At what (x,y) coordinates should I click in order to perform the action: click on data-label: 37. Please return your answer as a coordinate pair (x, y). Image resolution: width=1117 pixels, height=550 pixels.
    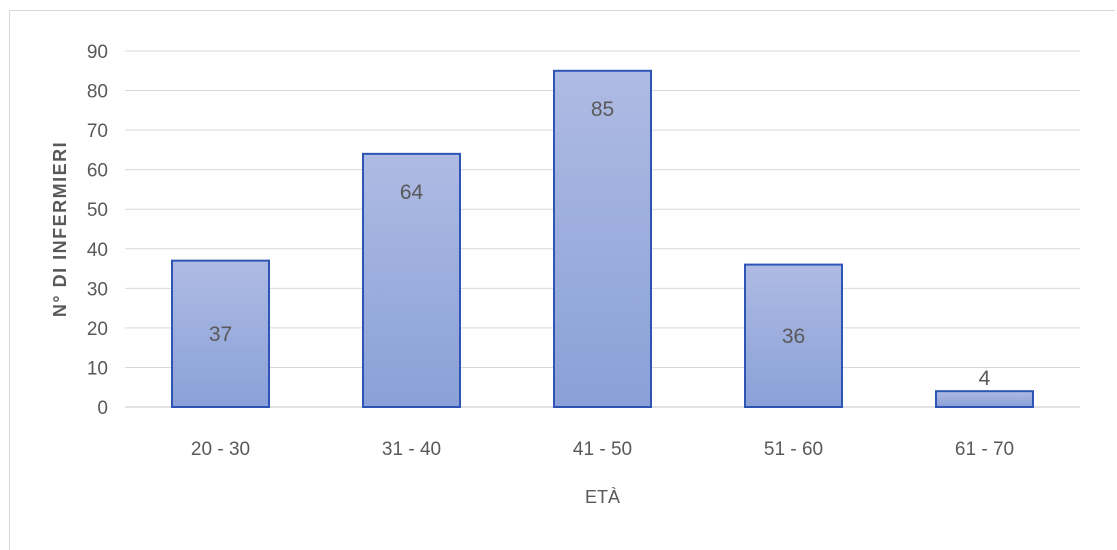
    Looking at the image, I should click on (220, 334).